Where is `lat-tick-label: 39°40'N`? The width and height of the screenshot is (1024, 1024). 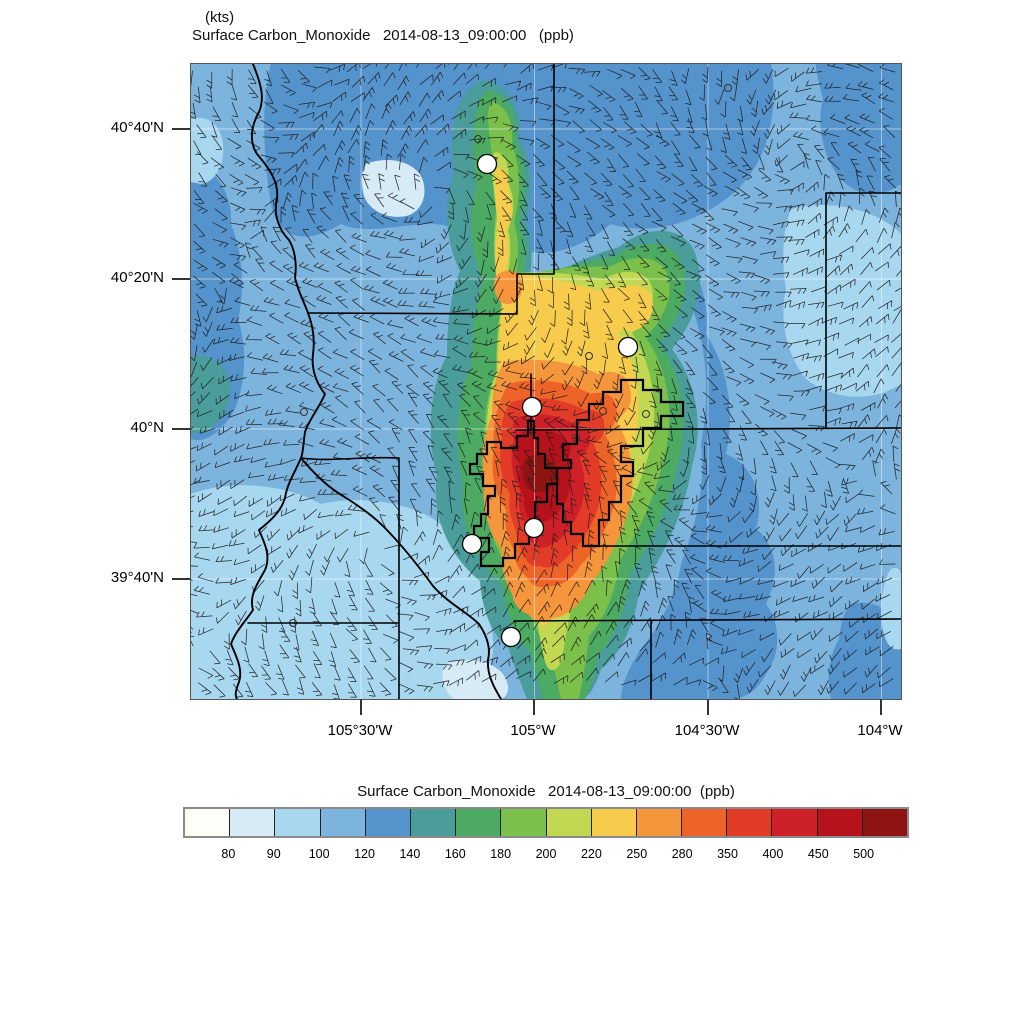 lat-tick-label: 39°40'N is located at coordinates (137, 577).